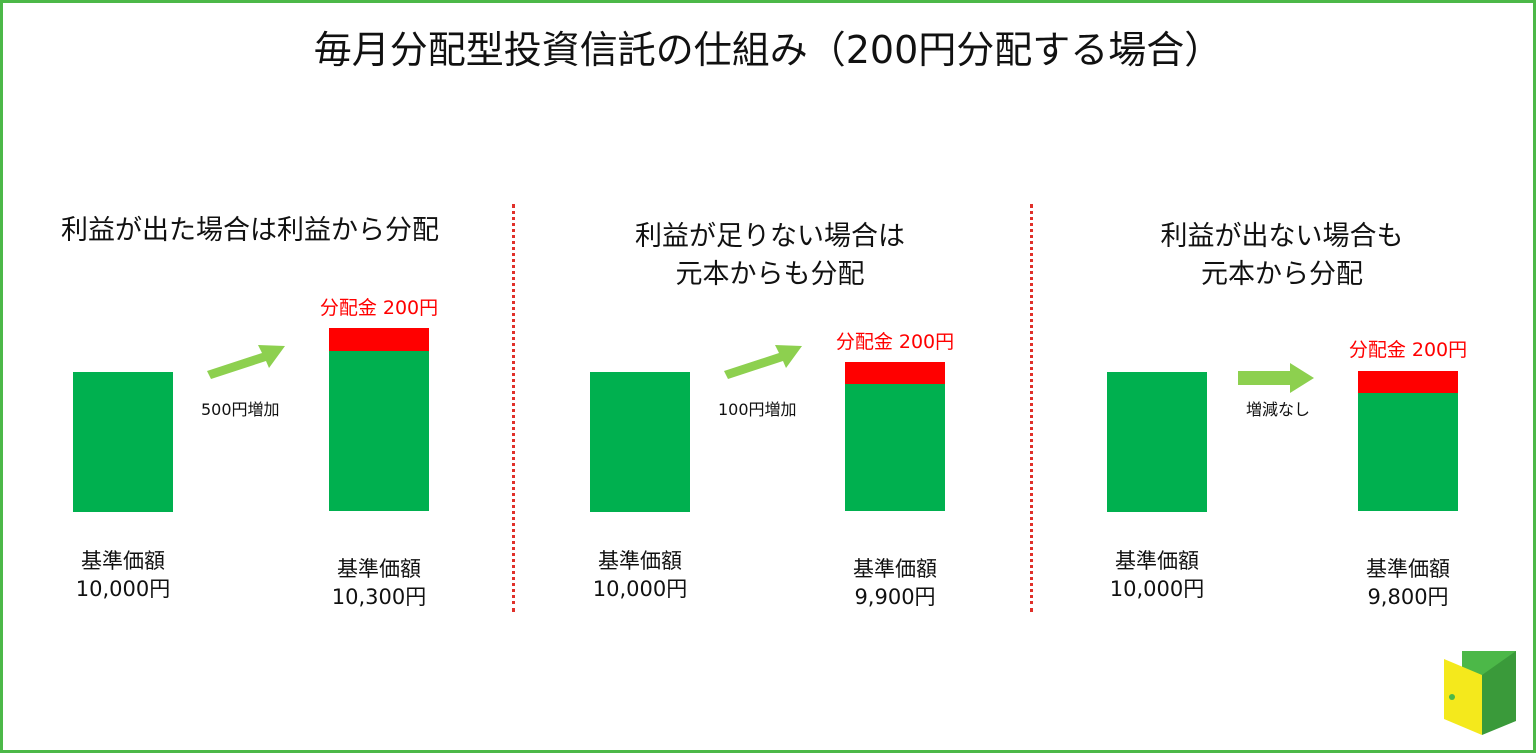  What do you see at coordinates (1282, 236) in the screenshot?
I see `panel-heading-line: 利益が出ない場合も` at bounding box center [1282, 236].